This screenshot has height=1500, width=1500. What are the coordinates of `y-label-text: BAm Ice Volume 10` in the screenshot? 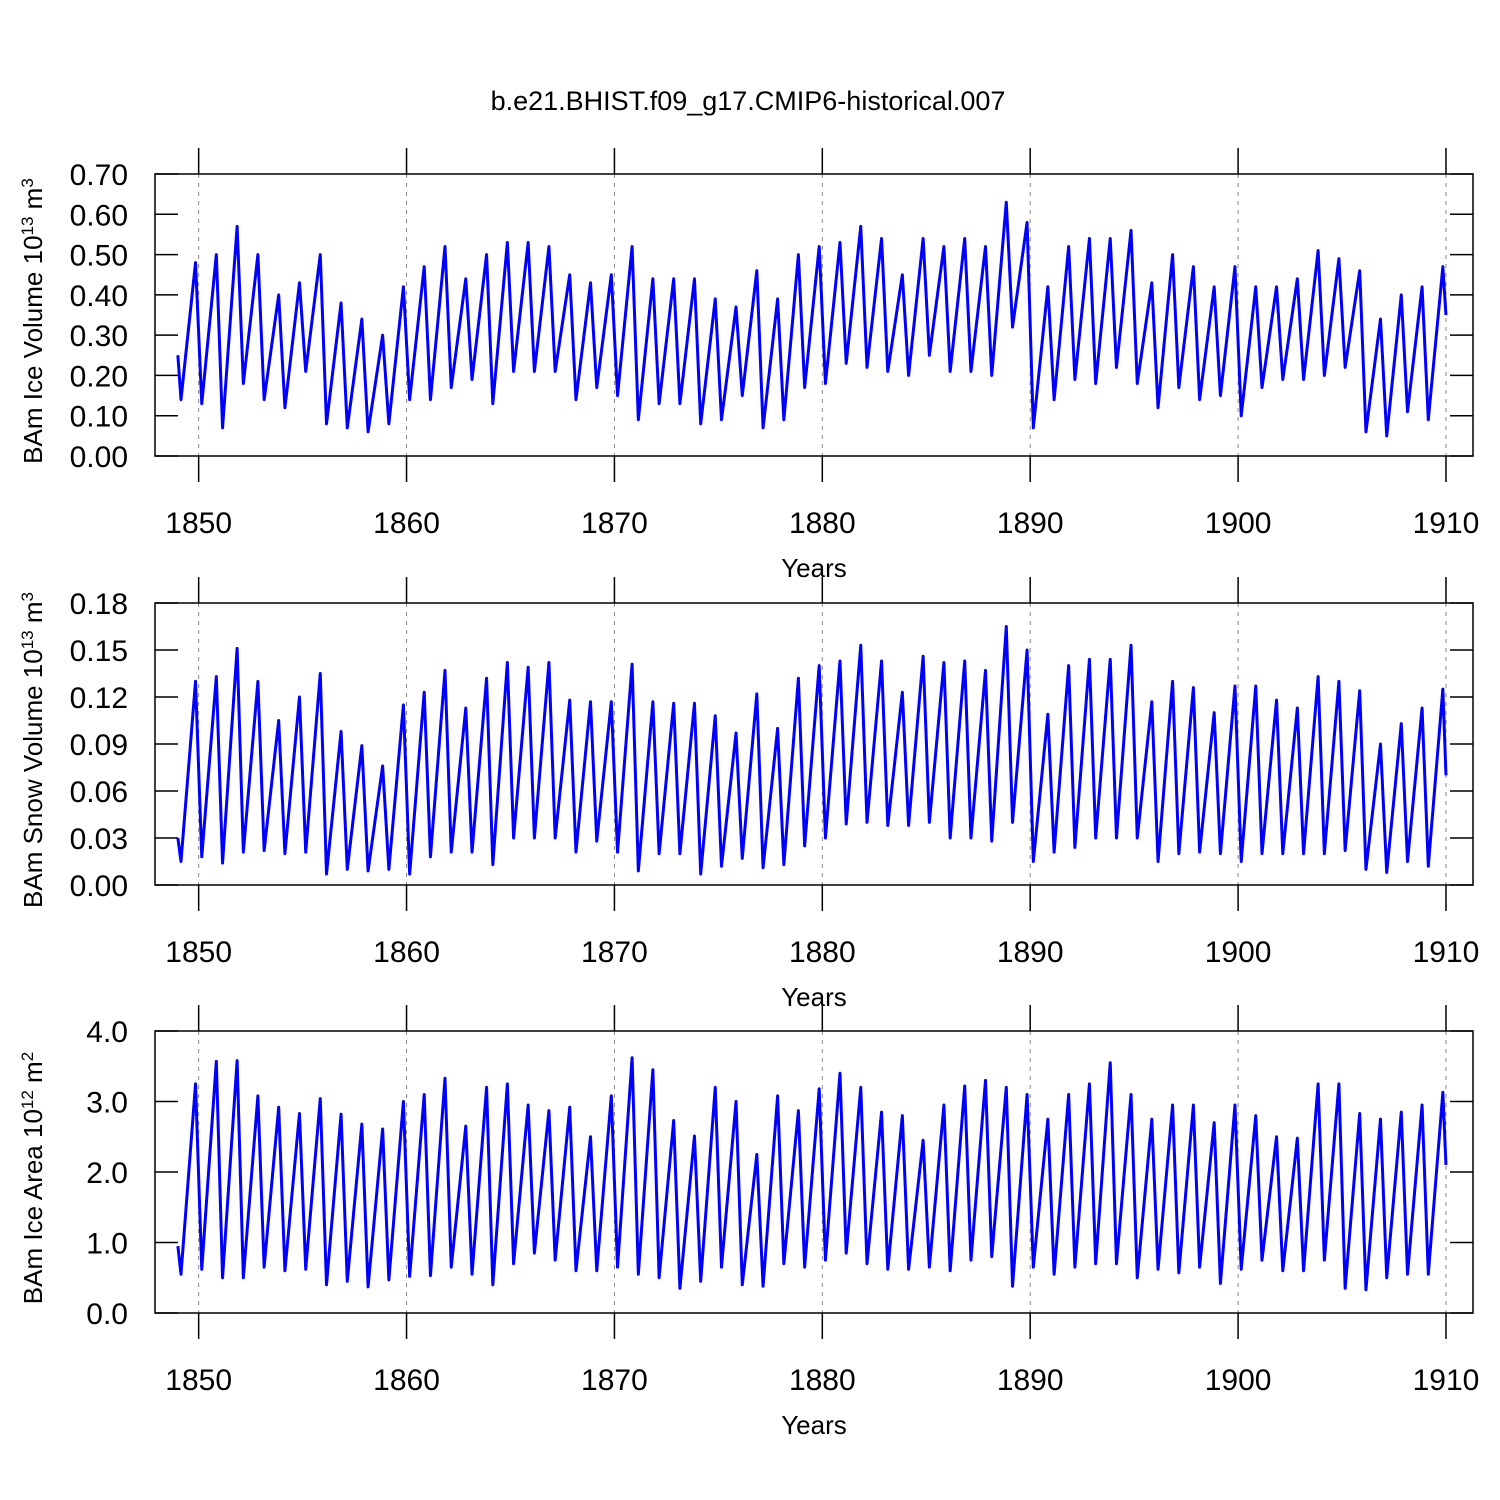 It's located at (33, 349).